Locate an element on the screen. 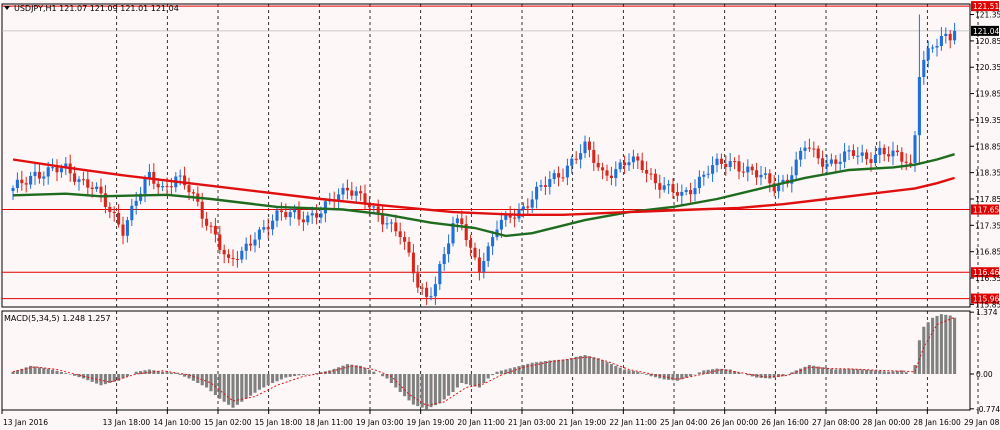 This screenshot has width=1000, height=430. price-label: 115.85 is located at coordinates (987, 304).